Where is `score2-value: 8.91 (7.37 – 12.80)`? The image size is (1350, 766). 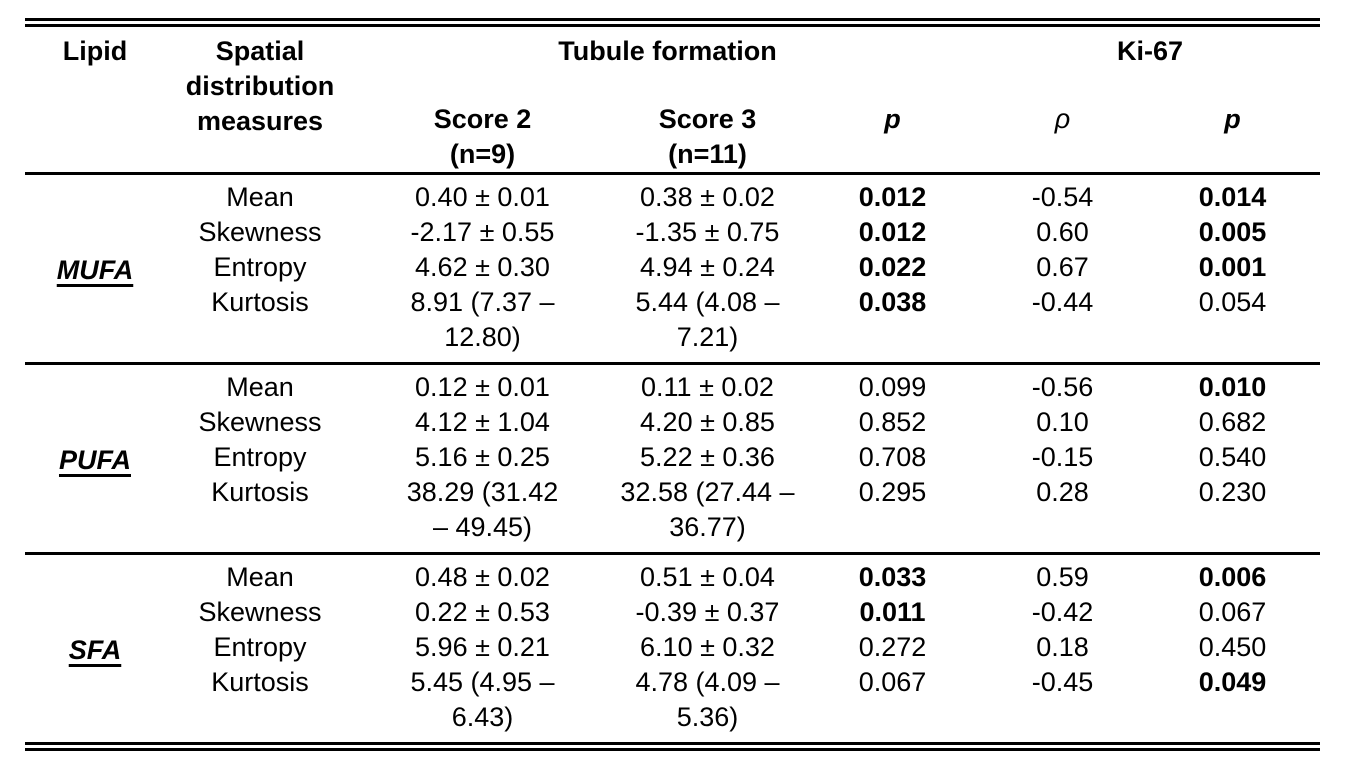 score2-value: 8.91 (7.37 – 12.80) is located at coordinates (482, 324).